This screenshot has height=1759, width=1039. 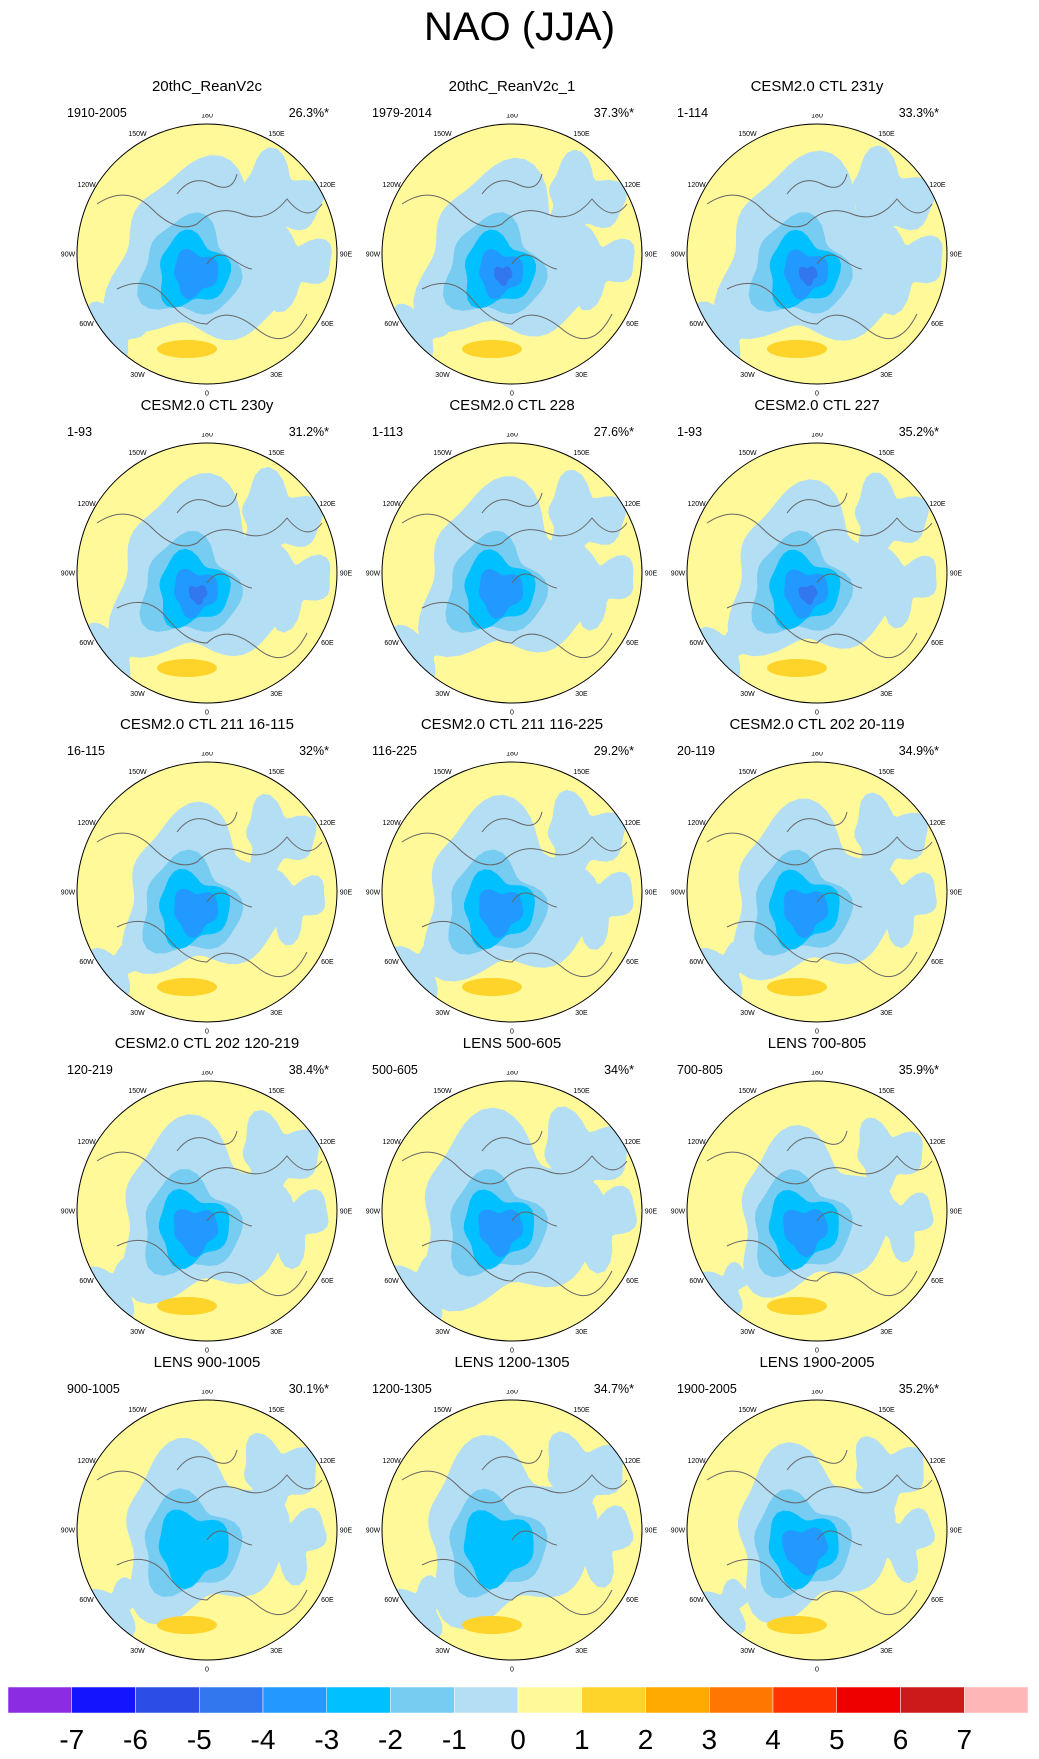 I want to click on coastlines, so click(x=209, y=1532).